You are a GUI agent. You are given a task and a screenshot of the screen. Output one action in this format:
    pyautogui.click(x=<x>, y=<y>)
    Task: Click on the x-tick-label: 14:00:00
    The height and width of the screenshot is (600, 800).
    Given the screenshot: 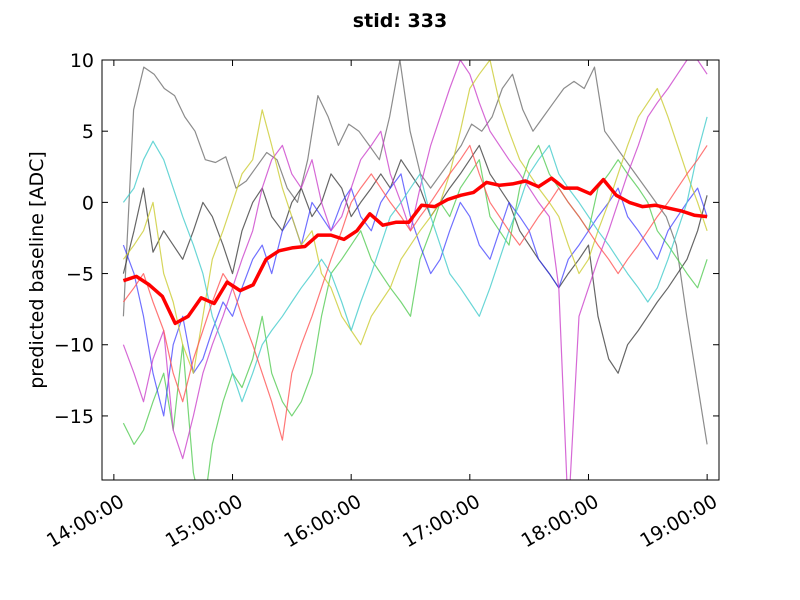 What is the action you would take?
    pyautogui.click(x=85, y=521)
    